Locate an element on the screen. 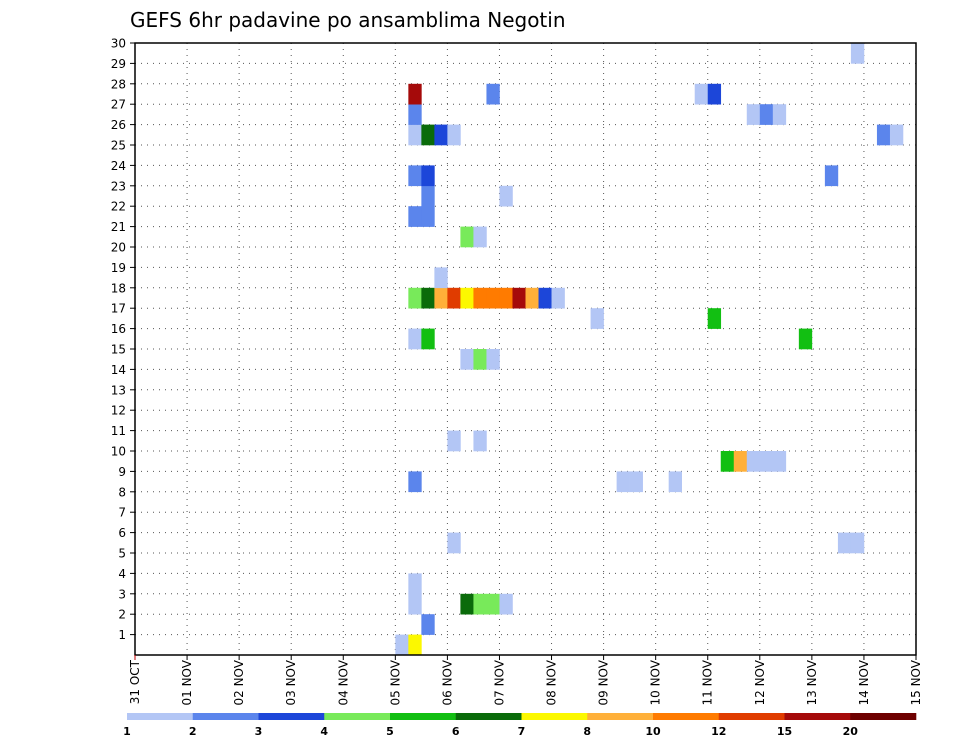 This screenshot has height=742, width=960. y-tick-label: 23 is located at coordinates (118, 186).